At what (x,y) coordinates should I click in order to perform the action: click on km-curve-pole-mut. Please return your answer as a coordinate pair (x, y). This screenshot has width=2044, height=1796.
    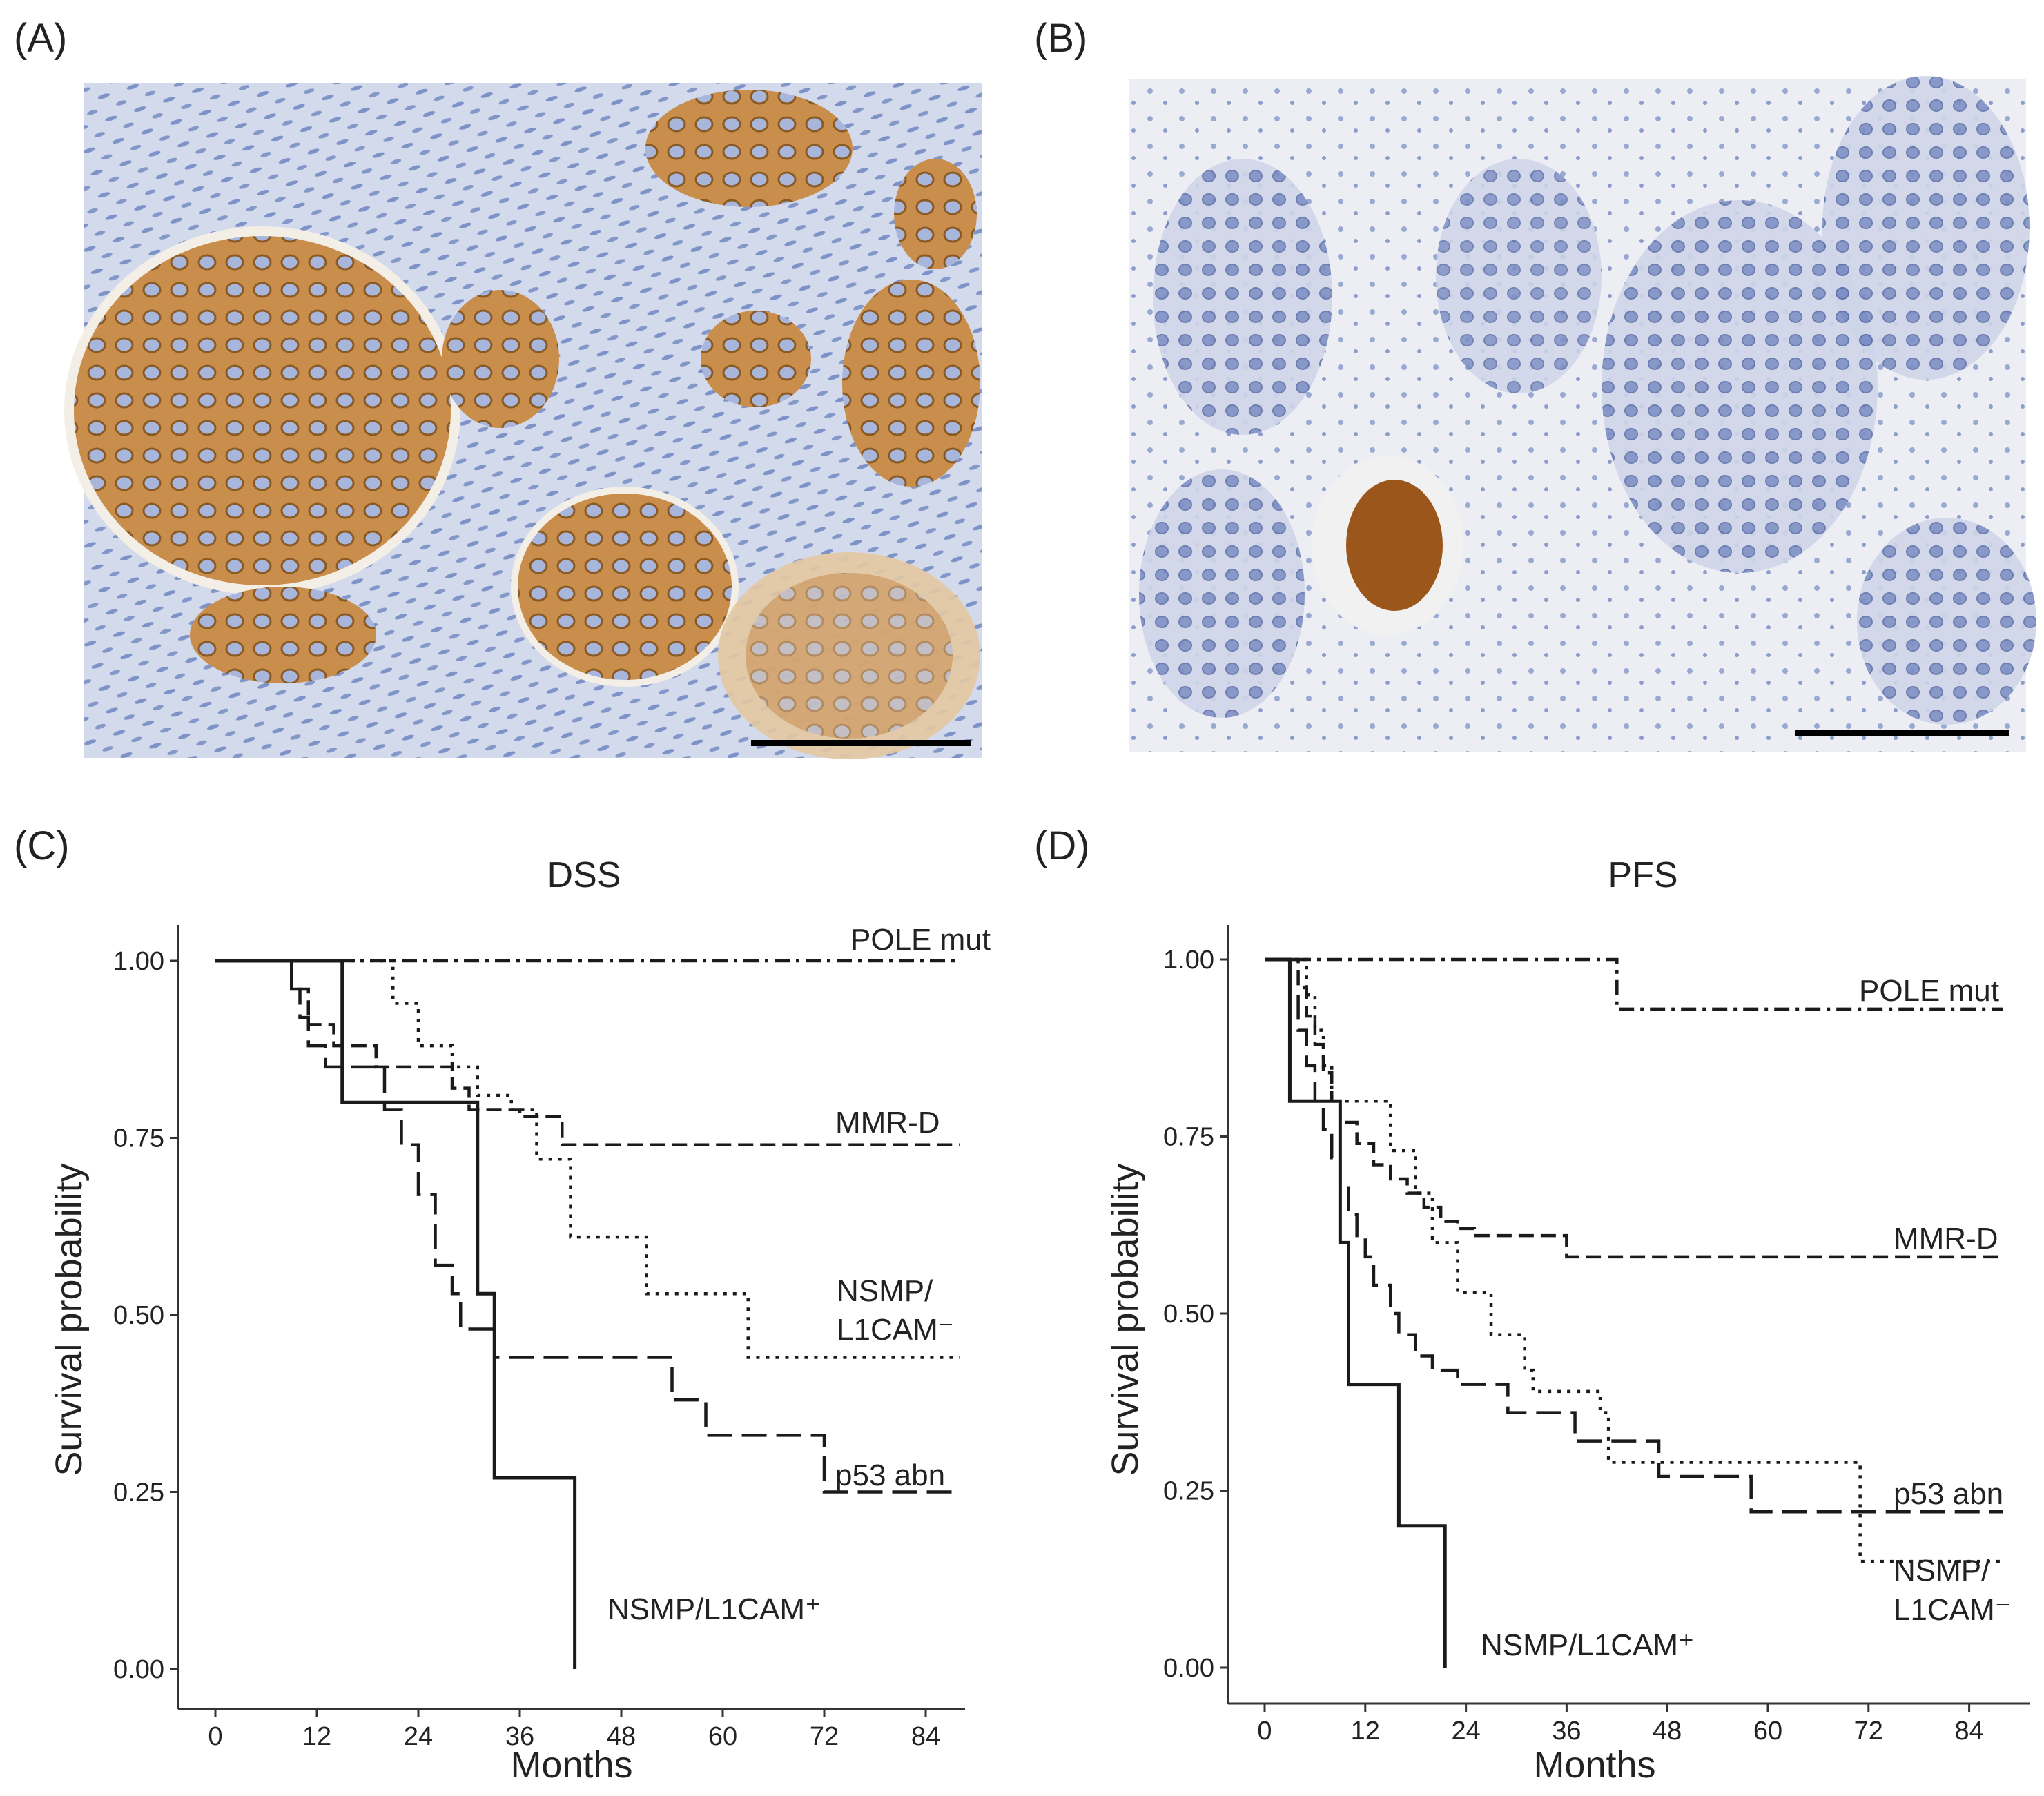
    Looking at the image, I should click on (1634, 984).